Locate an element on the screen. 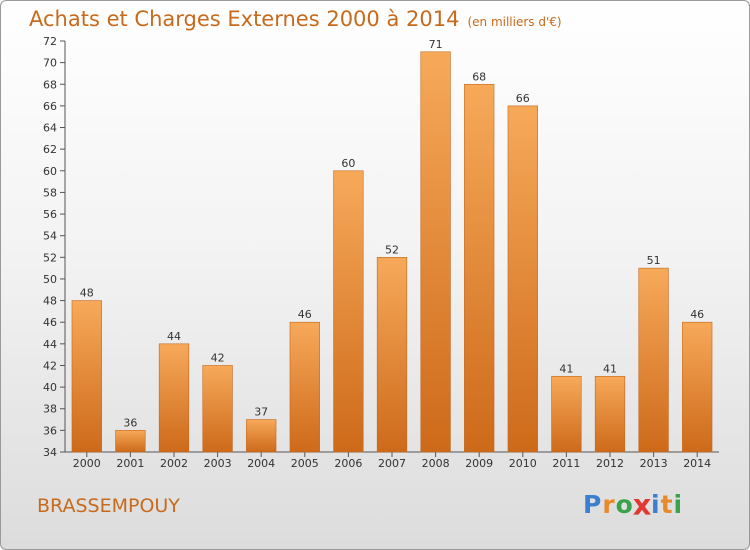 This screenshot has width=750, height=550. value-label-2004: 37 is located at coordinates (261, 412).